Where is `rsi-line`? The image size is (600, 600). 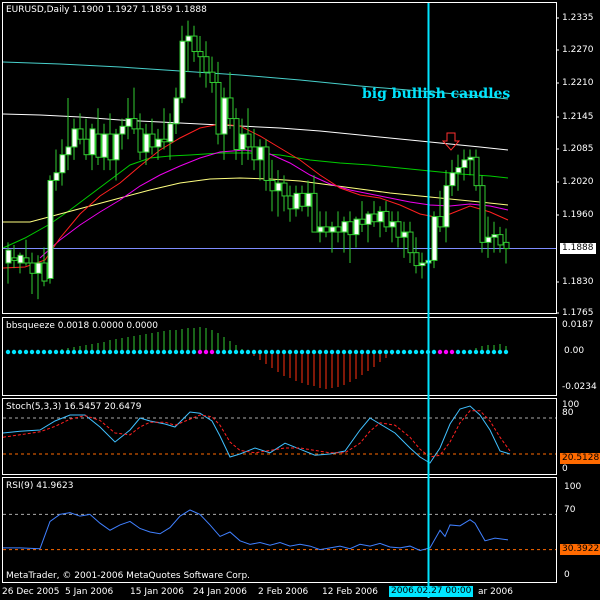
rsi-line is located at coordinates (256, 530).